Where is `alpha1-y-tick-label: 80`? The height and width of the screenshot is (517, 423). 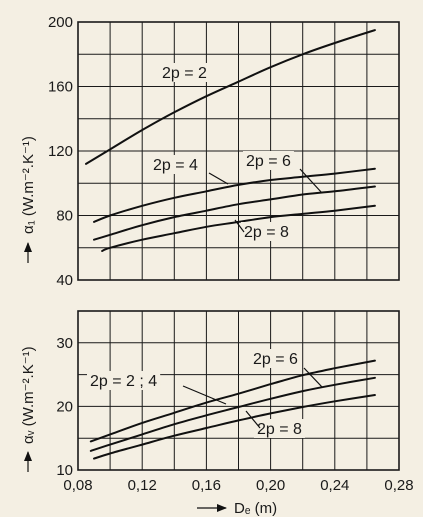 alpha1-y-tick-label: 80 is located at coordinates (64, 216).